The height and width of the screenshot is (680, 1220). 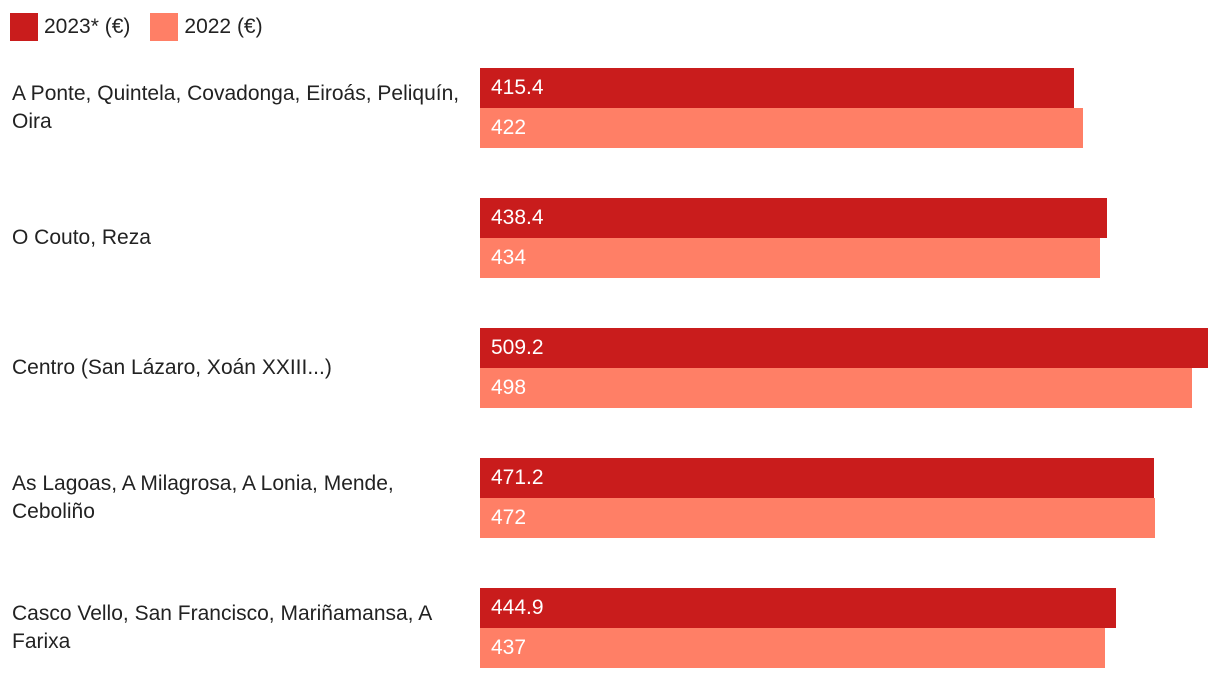 What do you see at coordinates (509, 387) in the screenshot?
I see `value-label: 498` at bounding box center [509, 387].